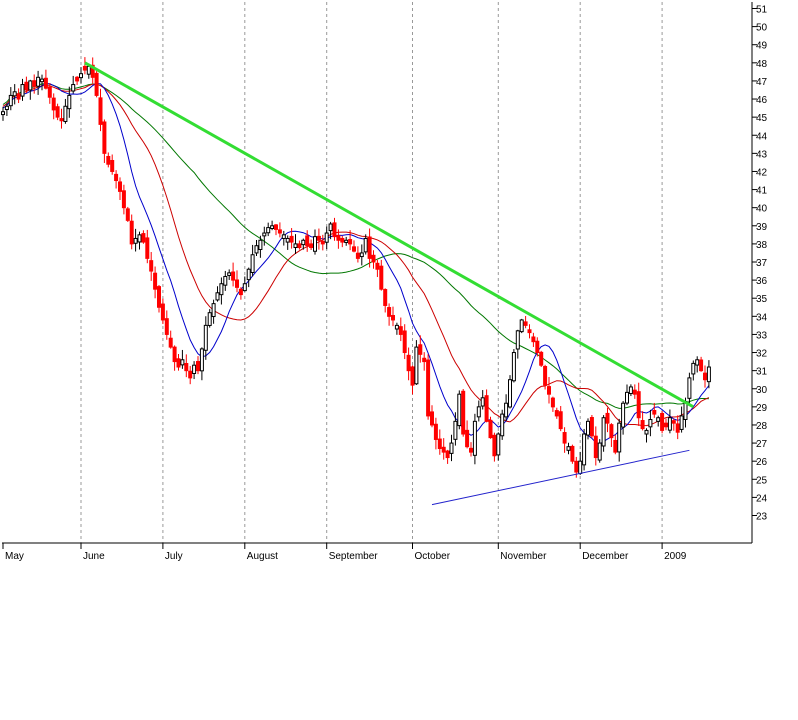 The height and width of the screenshot is (720, 798). What do you see at coordinates (762, 317) in the screenshot?
I see `y-tick-label: 34` at bounding box center [762, 317].